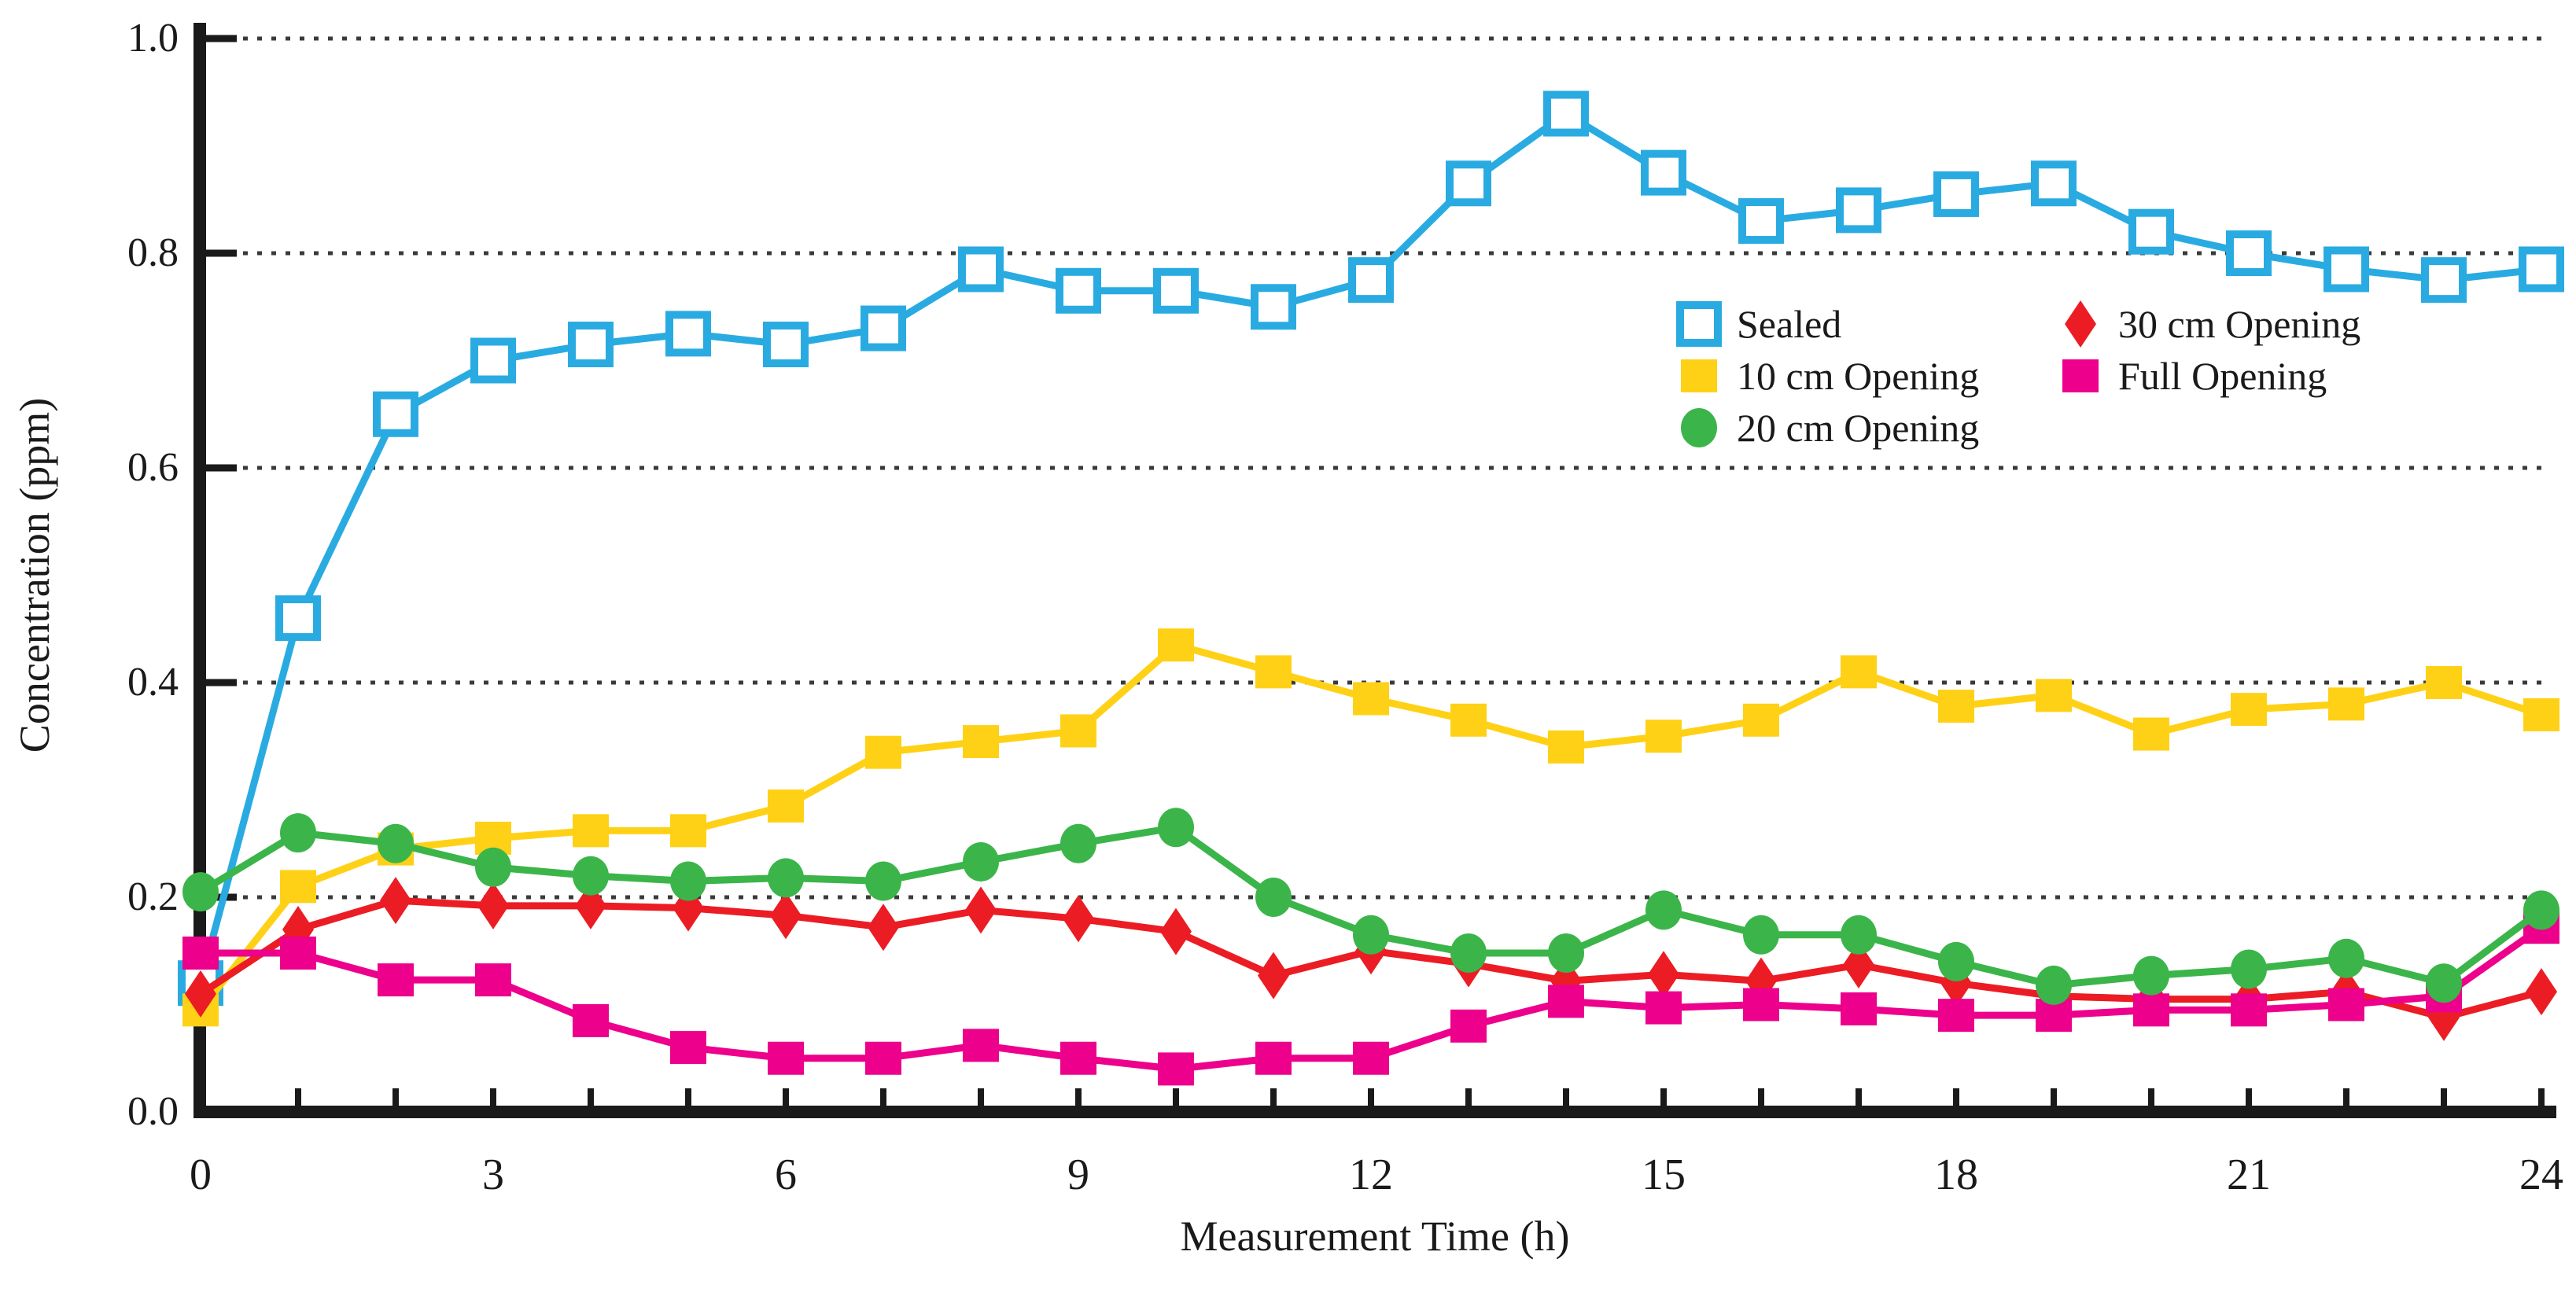 Image resolution: width=2576 pixels, height=1292 pixels. What do you see at coordinates (153, 682) in the screenshot?
I see `y-tick-label-0.4: 0.4` at bounding box center [153, 682].